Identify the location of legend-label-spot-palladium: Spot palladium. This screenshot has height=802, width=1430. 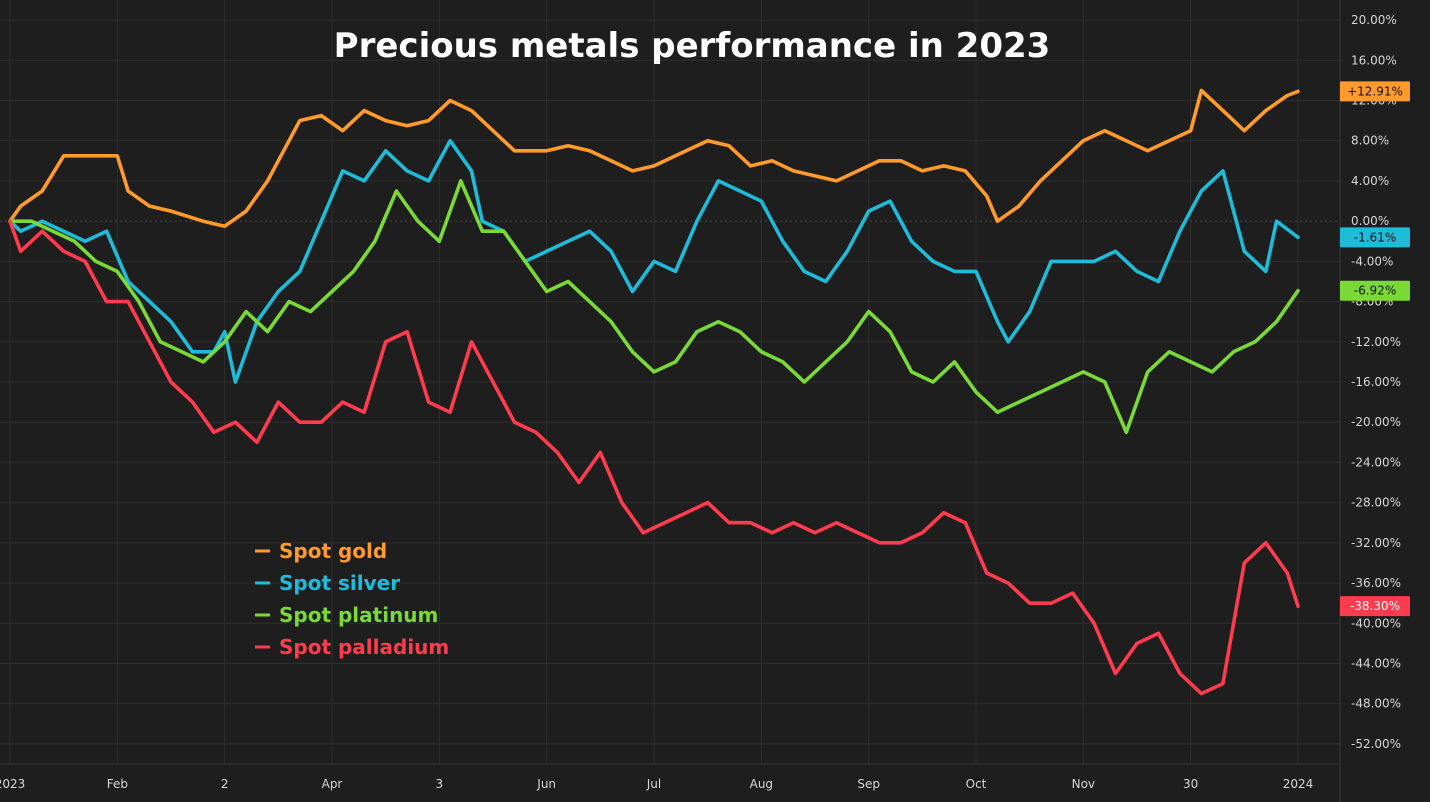
(364, 647).